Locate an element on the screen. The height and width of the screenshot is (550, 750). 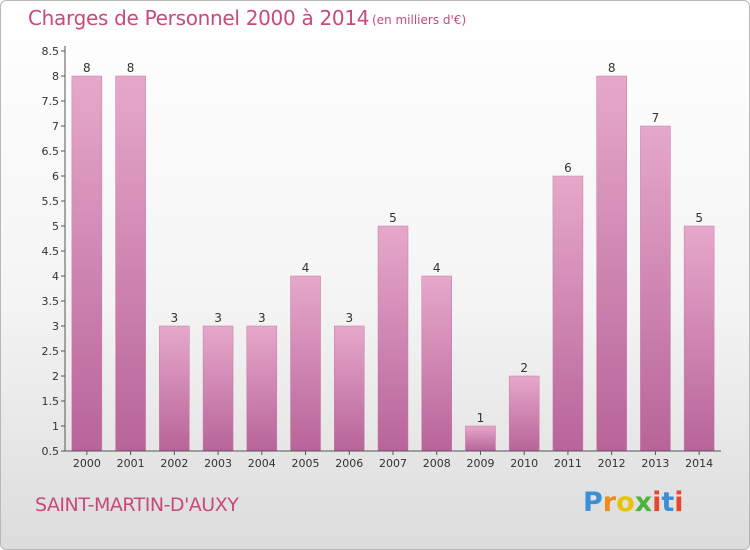
y-tick-label: 3.5 is located at coordinates (51, 301).